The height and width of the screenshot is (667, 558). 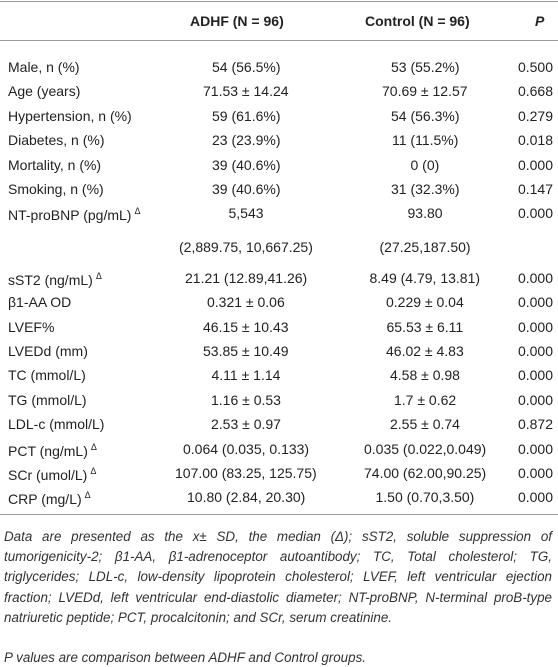 I want to click on adhf-value: 107.00 (83.25, 125.75), so click(x=246, y=473).